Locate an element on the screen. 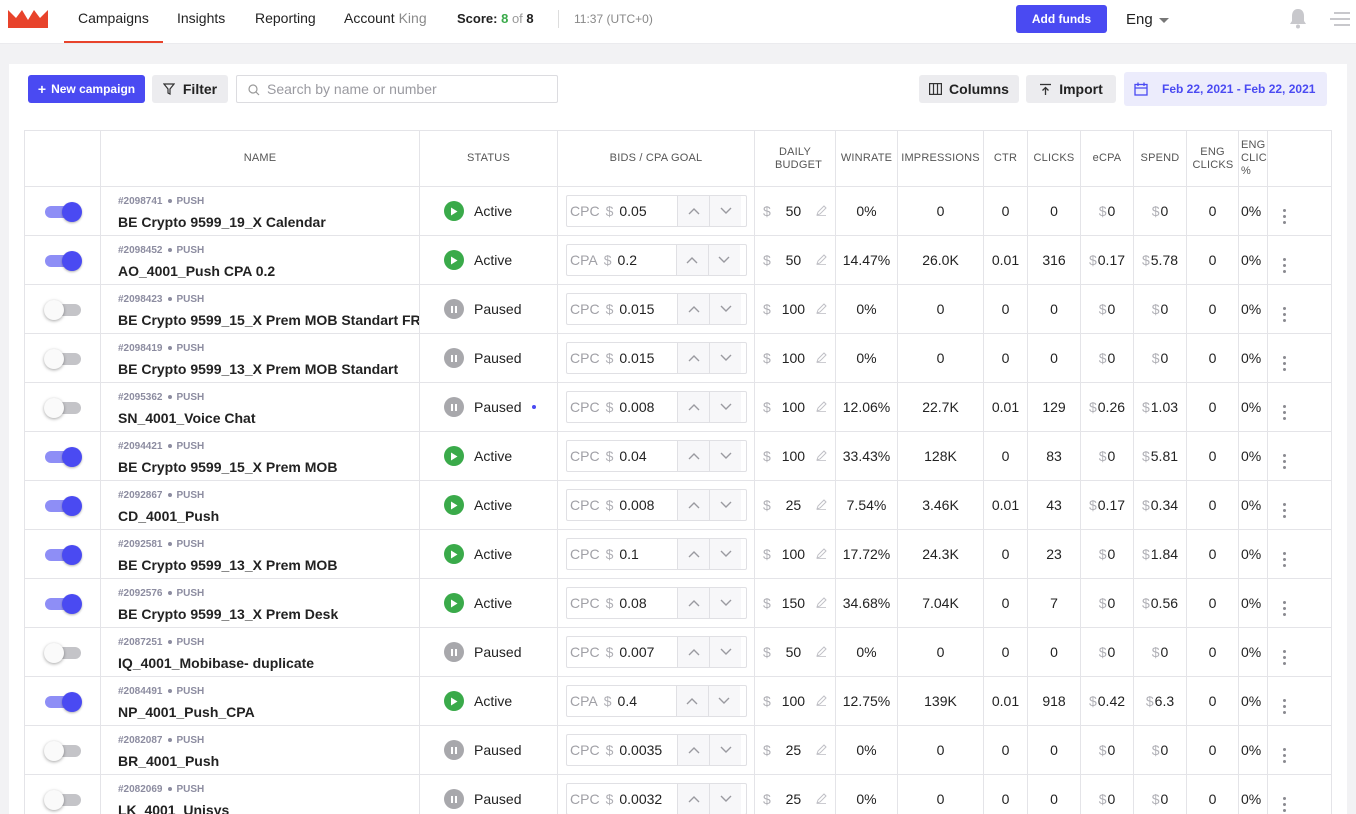 This screenshot has width=1356, height=814. bid-value: 0.05 is located at coordinates (633, 211).